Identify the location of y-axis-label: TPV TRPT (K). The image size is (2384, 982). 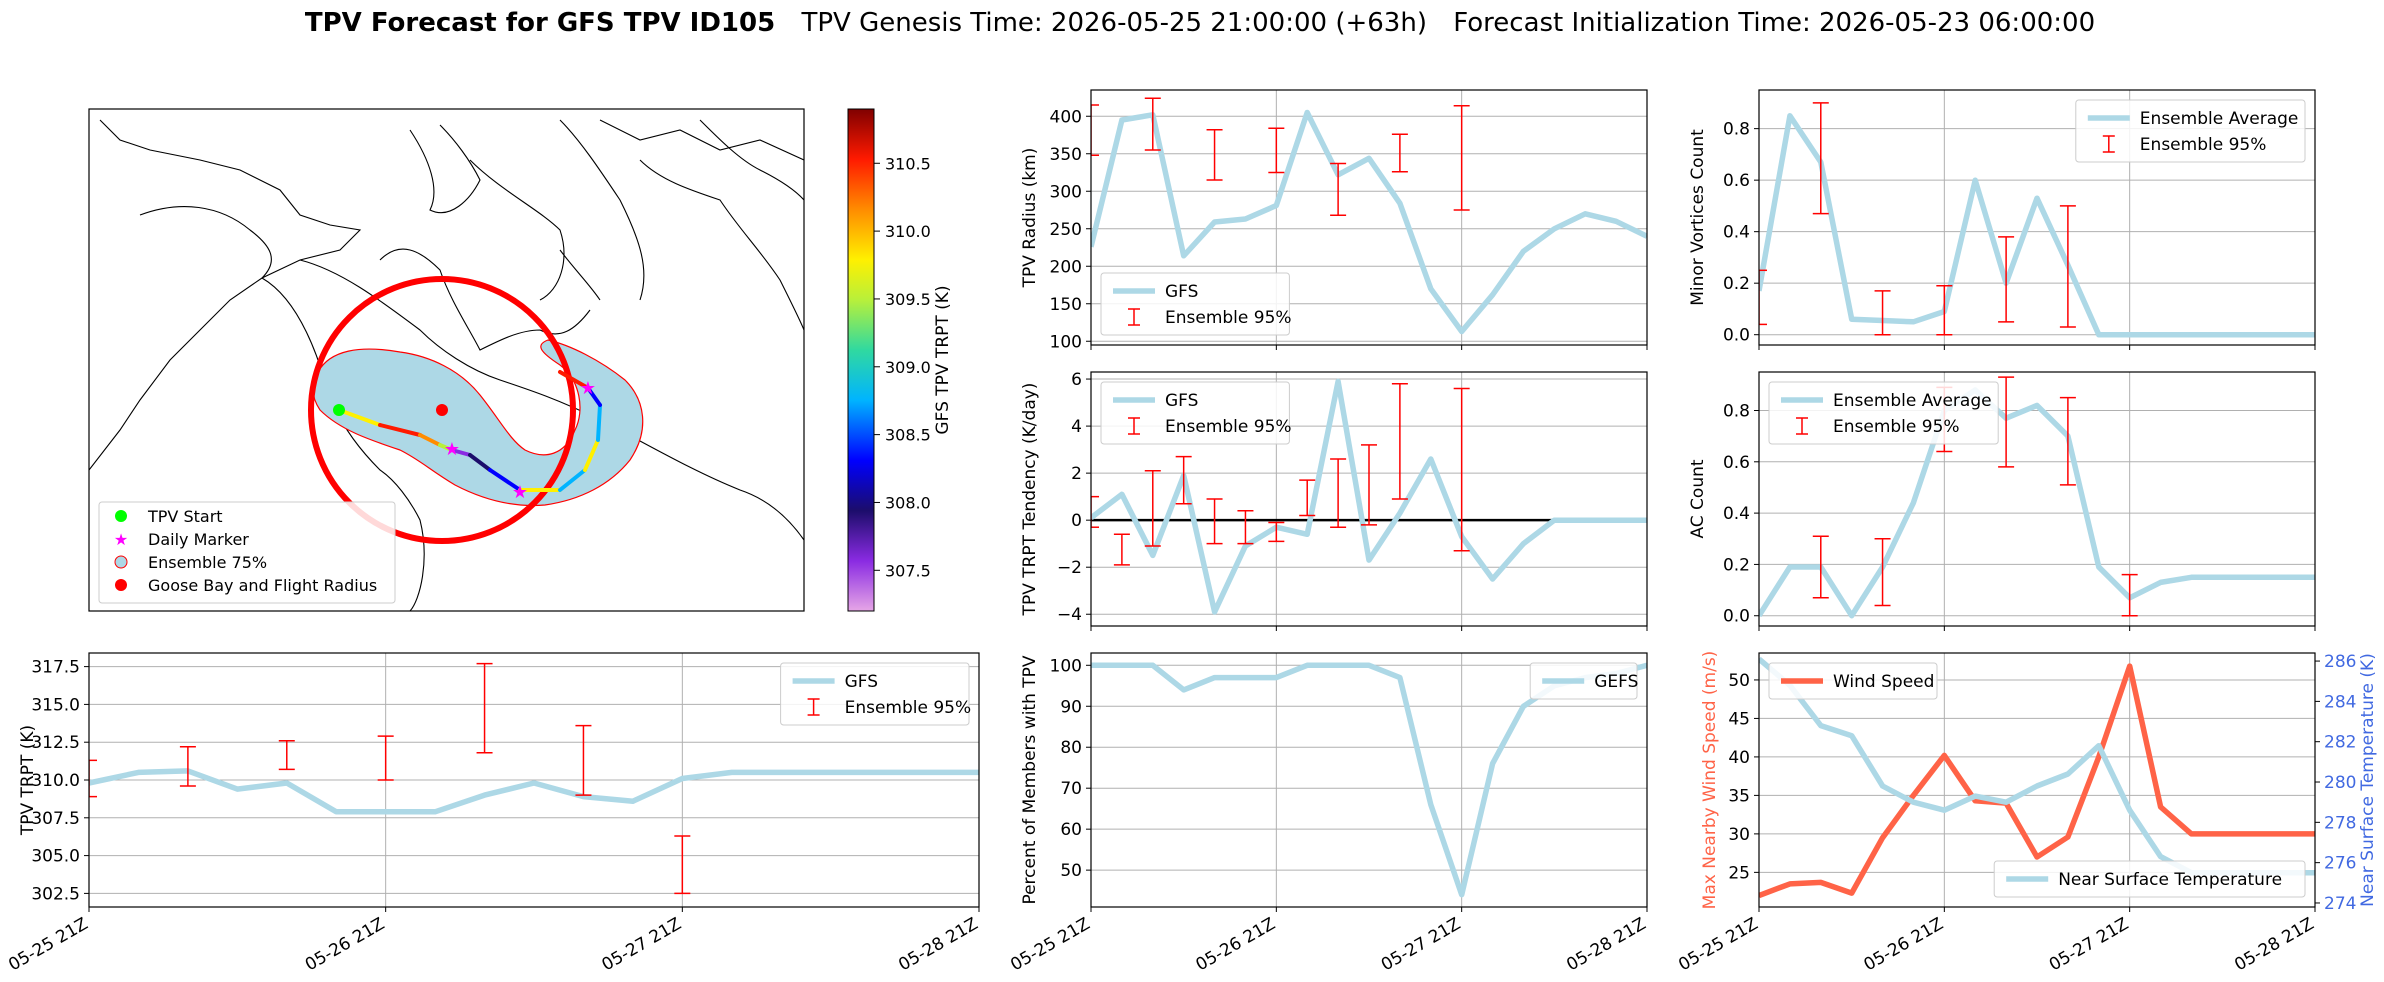
(28, 780).